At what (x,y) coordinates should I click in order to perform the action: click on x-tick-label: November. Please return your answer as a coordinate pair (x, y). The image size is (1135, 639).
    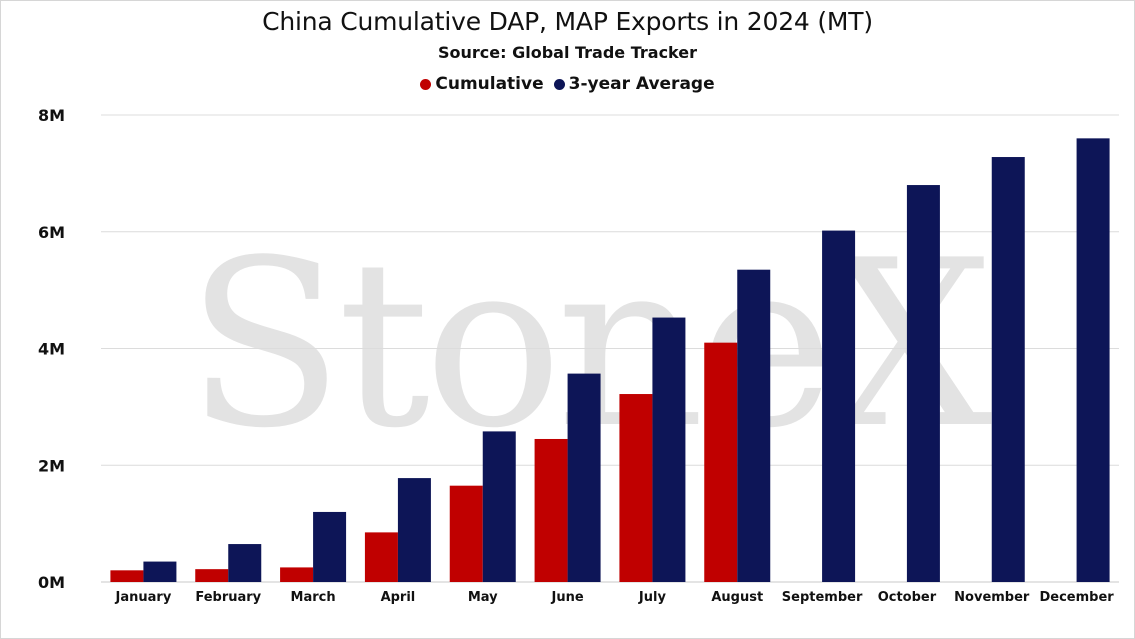
    Looking at the image, I should click on (992, 597).